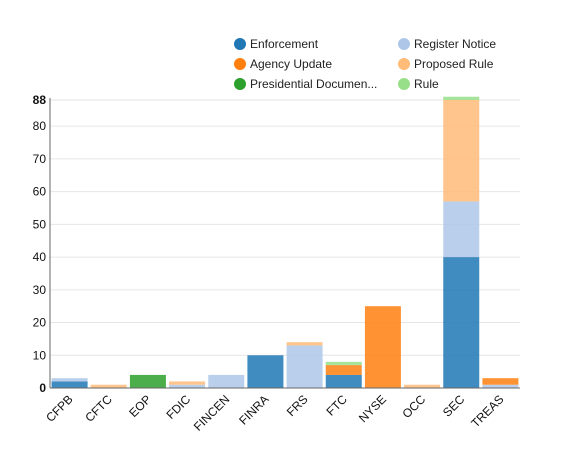 This screenshot has height=464, width=571. I want to click on x-tick-label: FINRA, so click(253, 409).